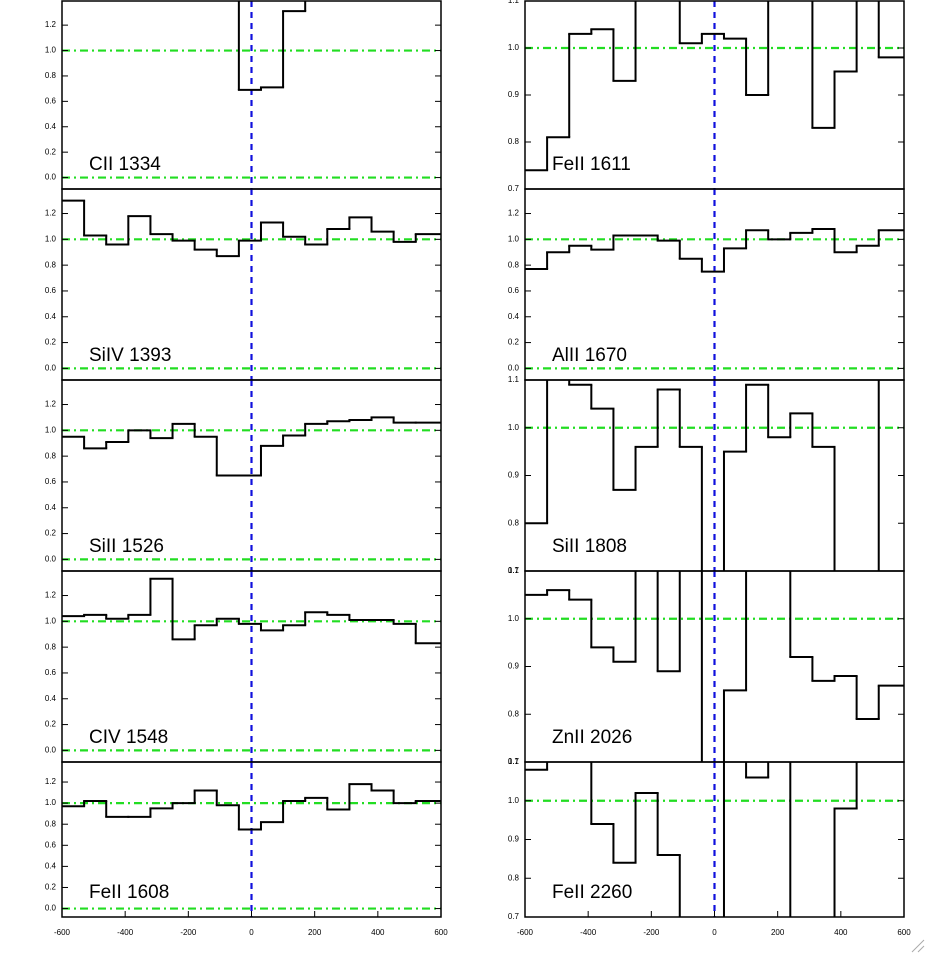  Describe the element at coordinates (125, 164) in the screenshot. I see `panel-label: CII 1334` at that location.